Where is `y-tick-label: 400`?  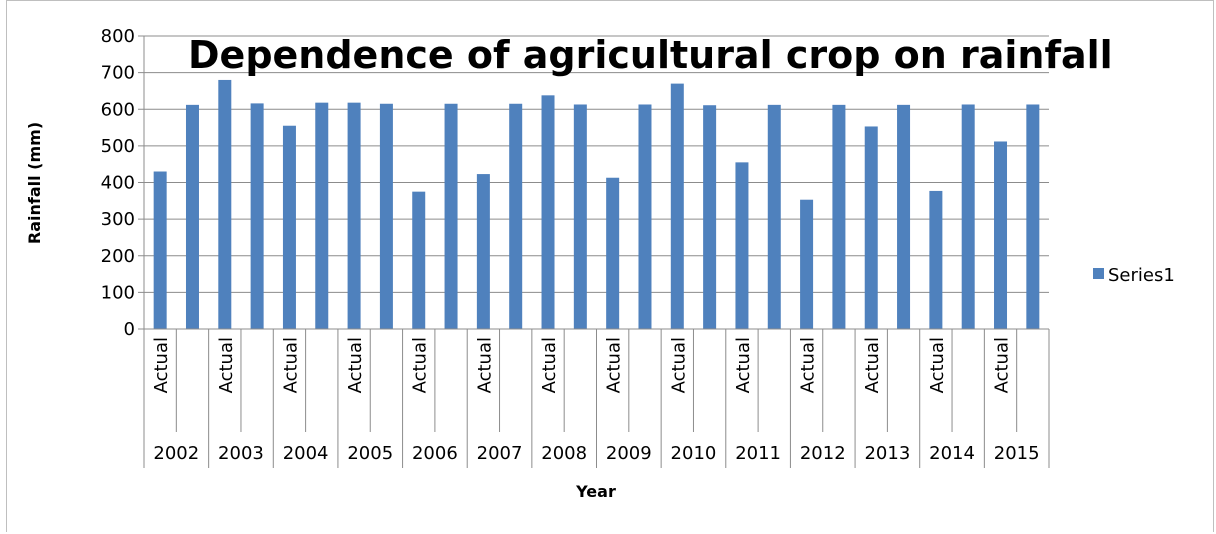
y-tick-label: 400 is located at coordinates (118, 183).